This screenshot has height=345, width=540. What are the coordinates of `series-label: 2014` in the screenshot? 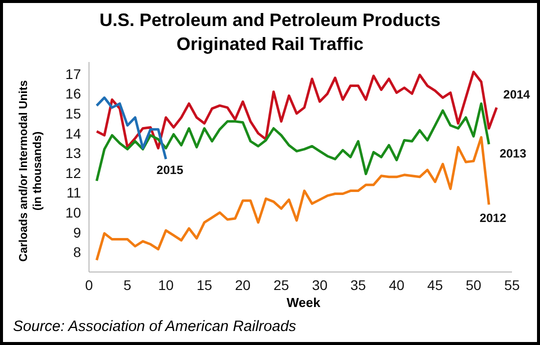 It's located at (516, 95).